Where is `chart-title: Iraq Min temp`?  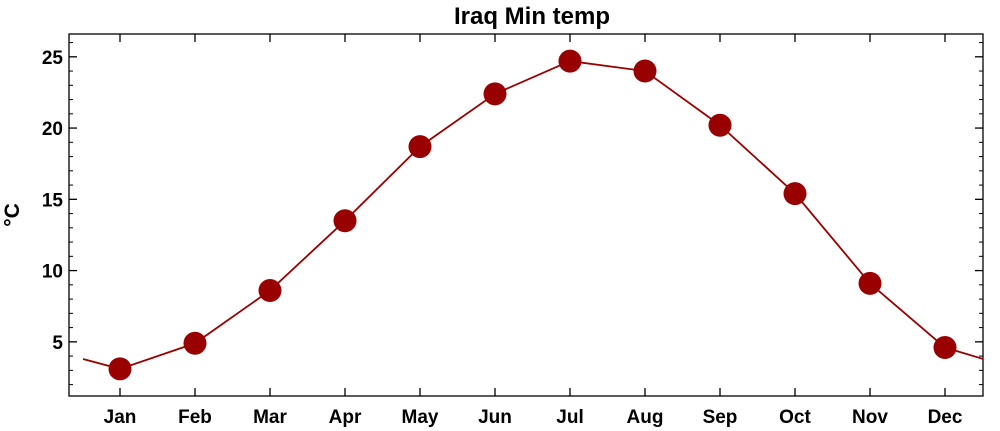 chart-title: Iraq Min temp is located at coordinates (532, 16).